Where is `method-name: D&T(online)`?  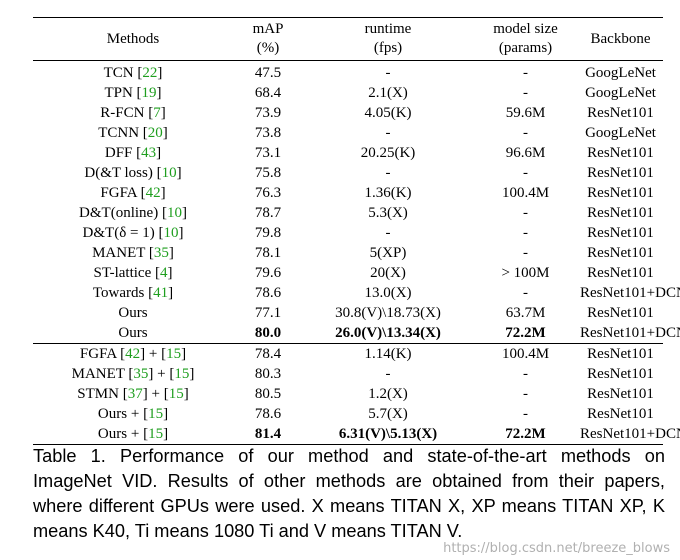
method-name: D&T(online) is located at coordinates (119, 213).